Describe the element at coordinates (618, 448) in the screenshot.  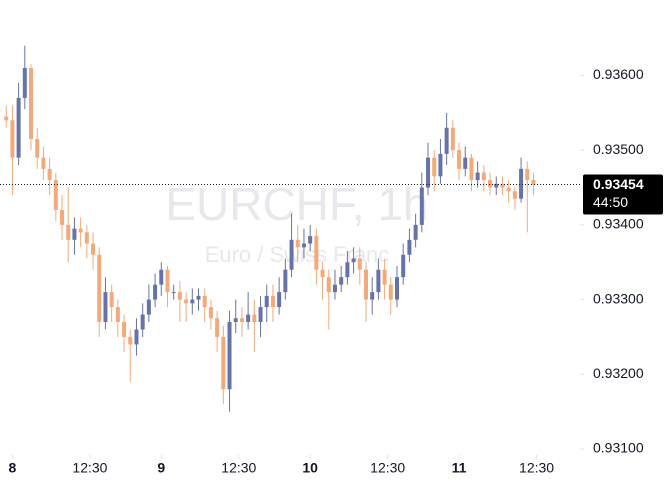
I see `y-tick-label: 0.93100` at that location.